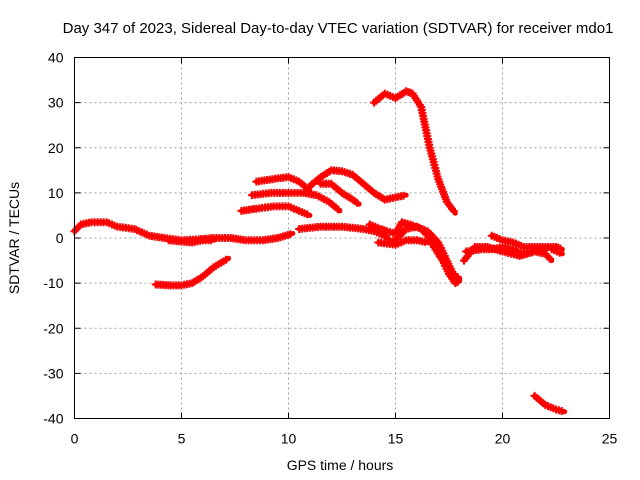  Describe the element at coordinates (60, 238) in the screenshot. I see `y-tick-label: 0` at that location.